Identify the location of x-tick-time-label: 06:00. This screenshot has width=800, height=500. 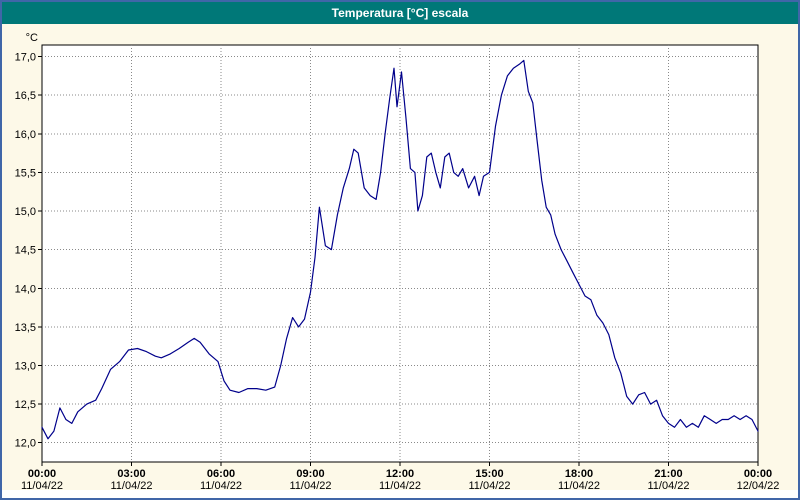
(221, 474).